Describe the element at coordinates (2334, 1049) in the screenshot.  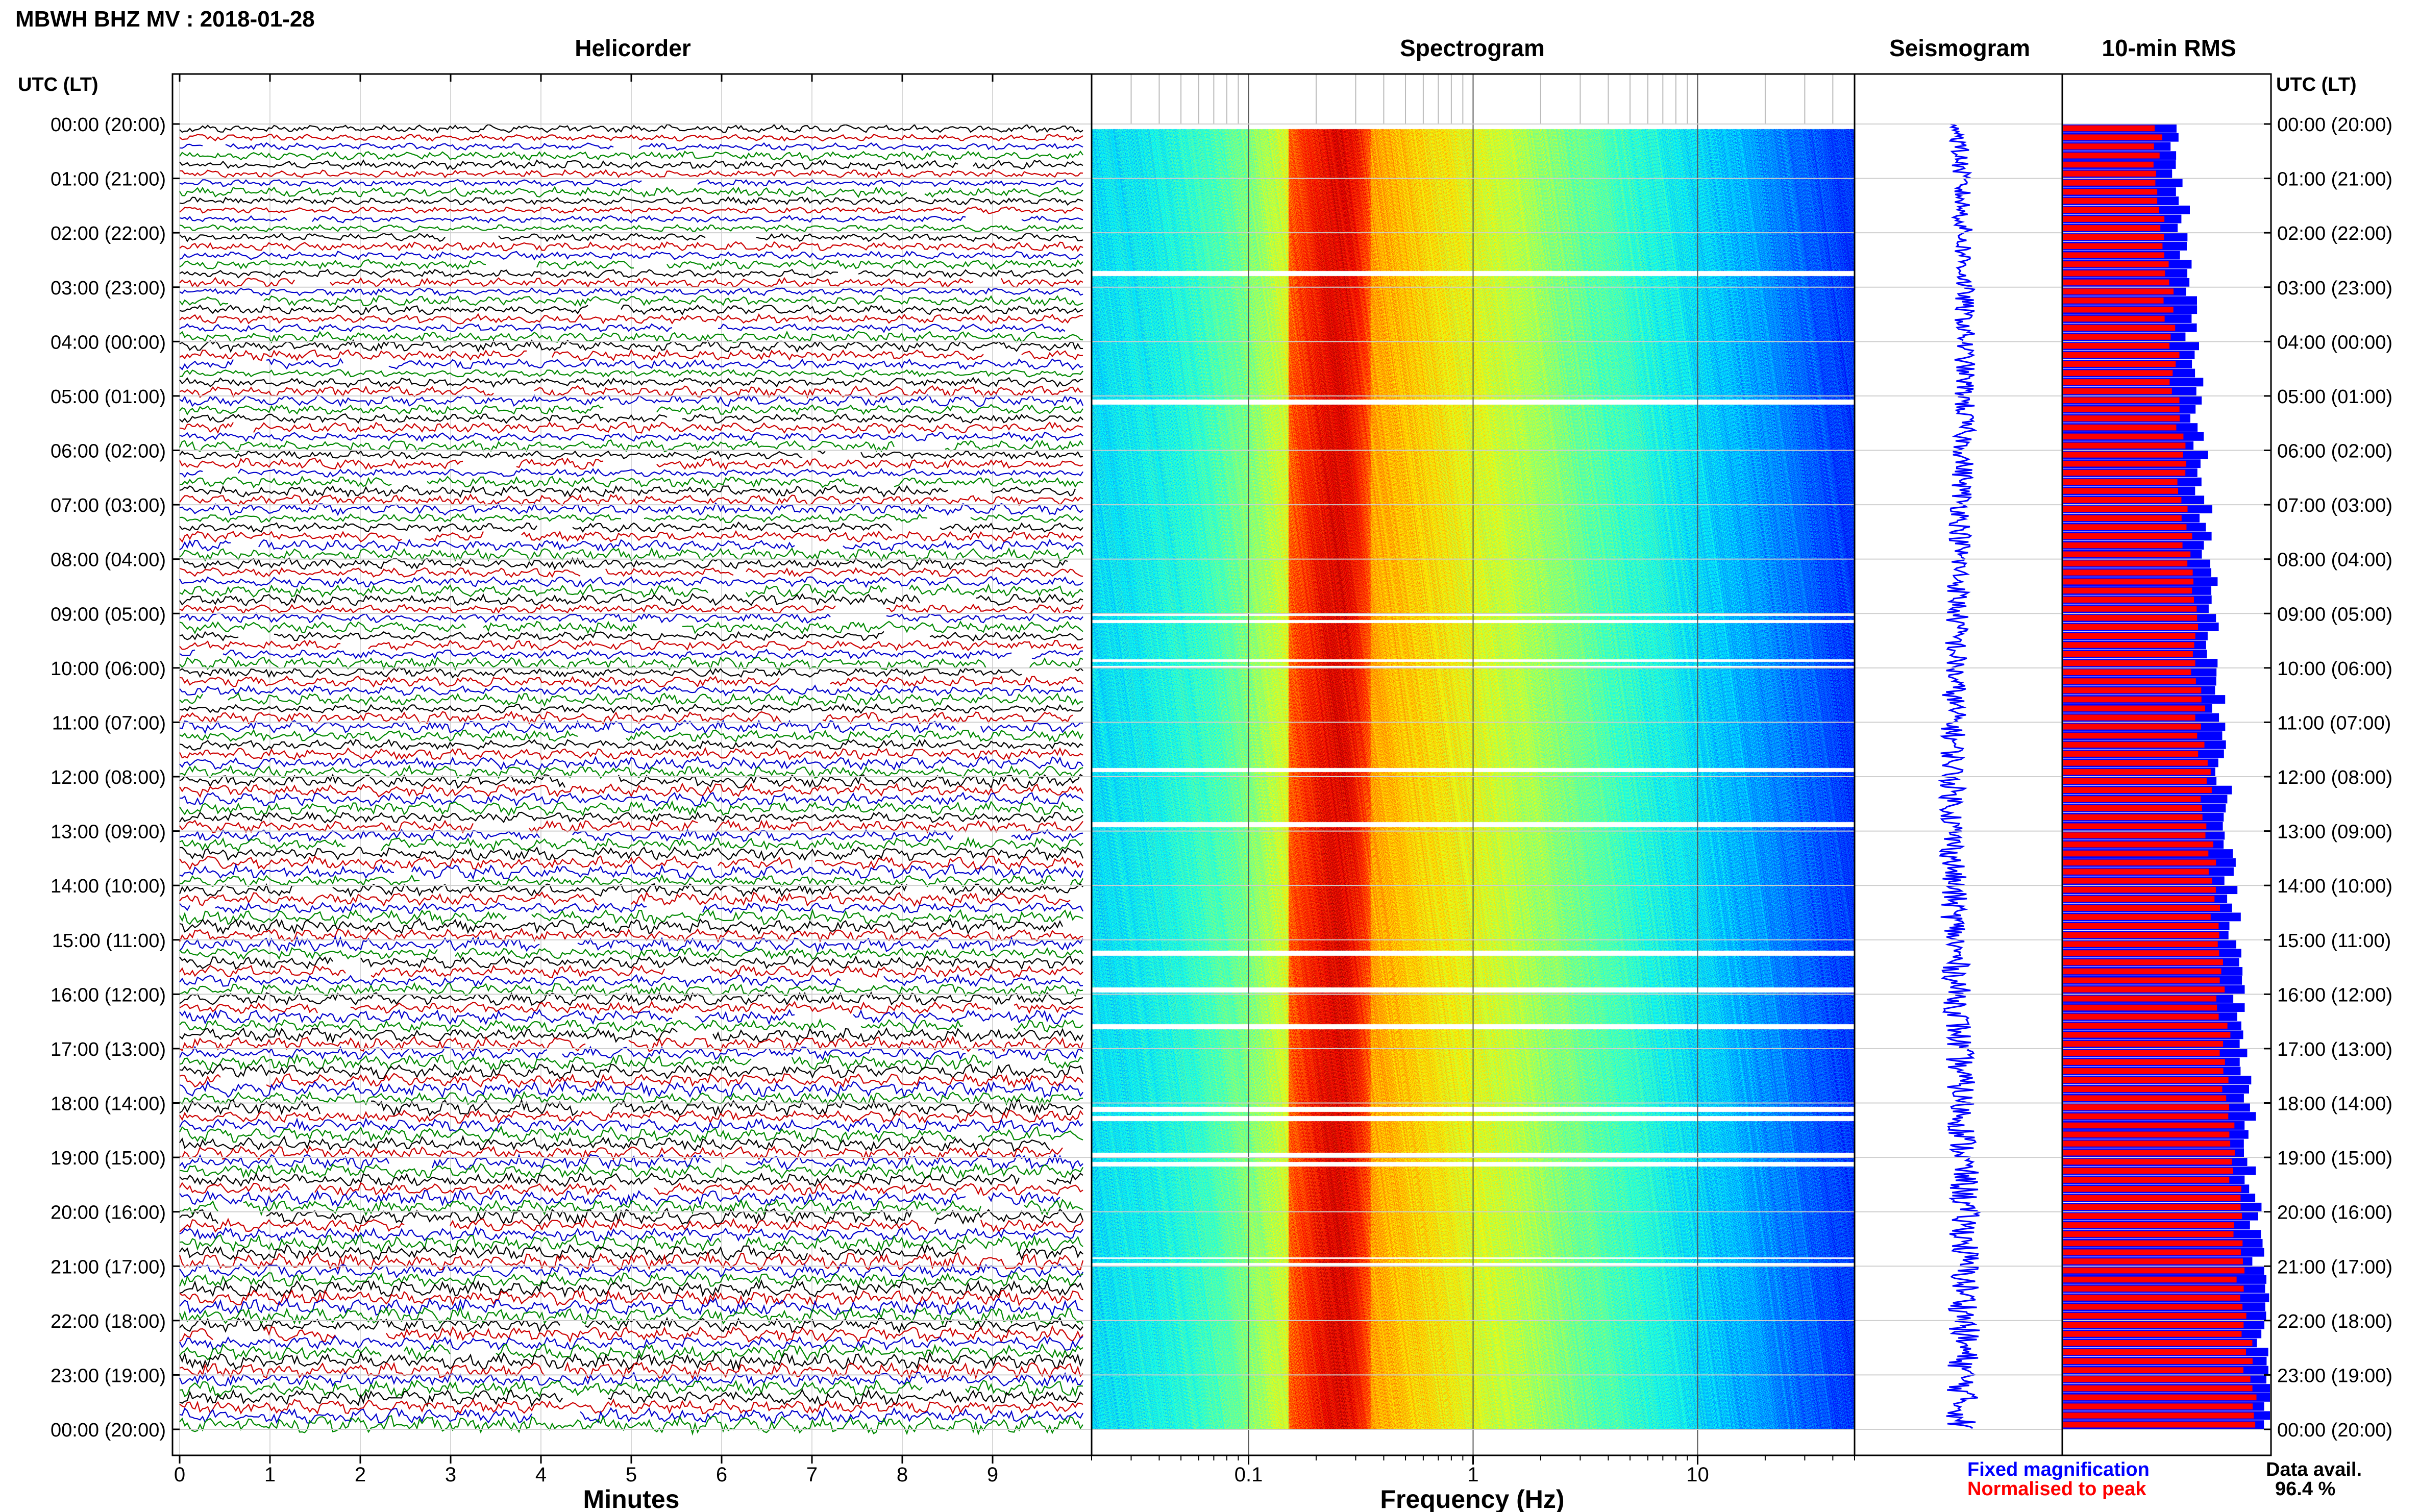
I see `time-label-right: 17:00 (13:00)` at that location.